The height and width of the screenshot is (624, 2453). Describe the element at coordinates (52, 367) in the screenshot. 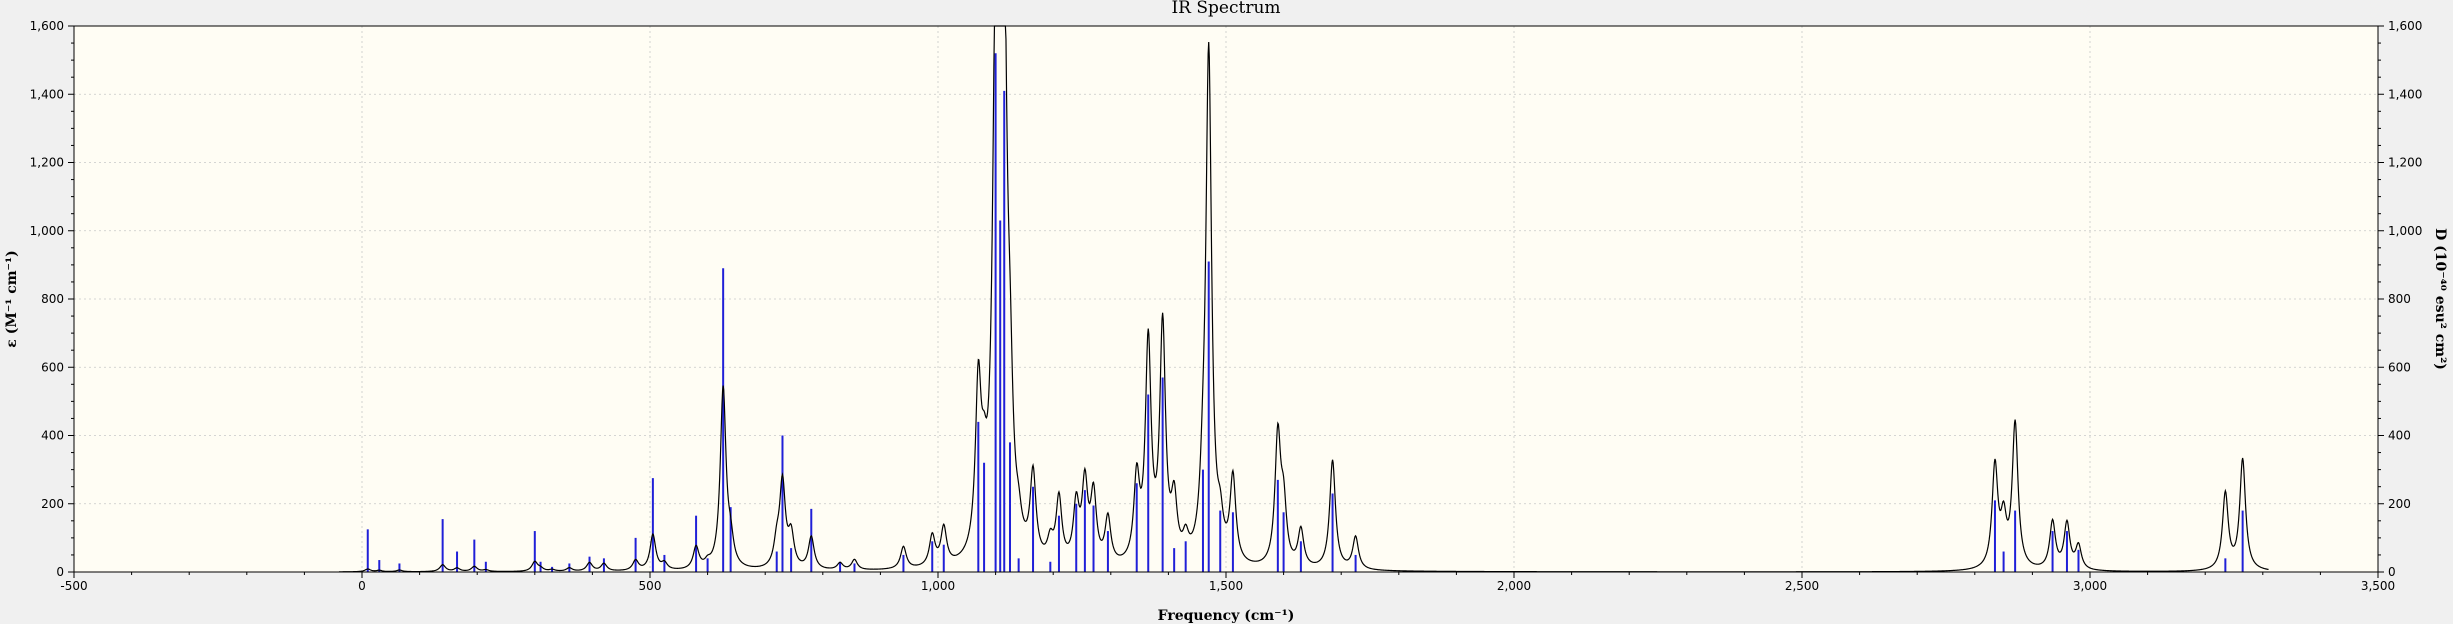

I see `y-tick-label-left: 600` at that location.